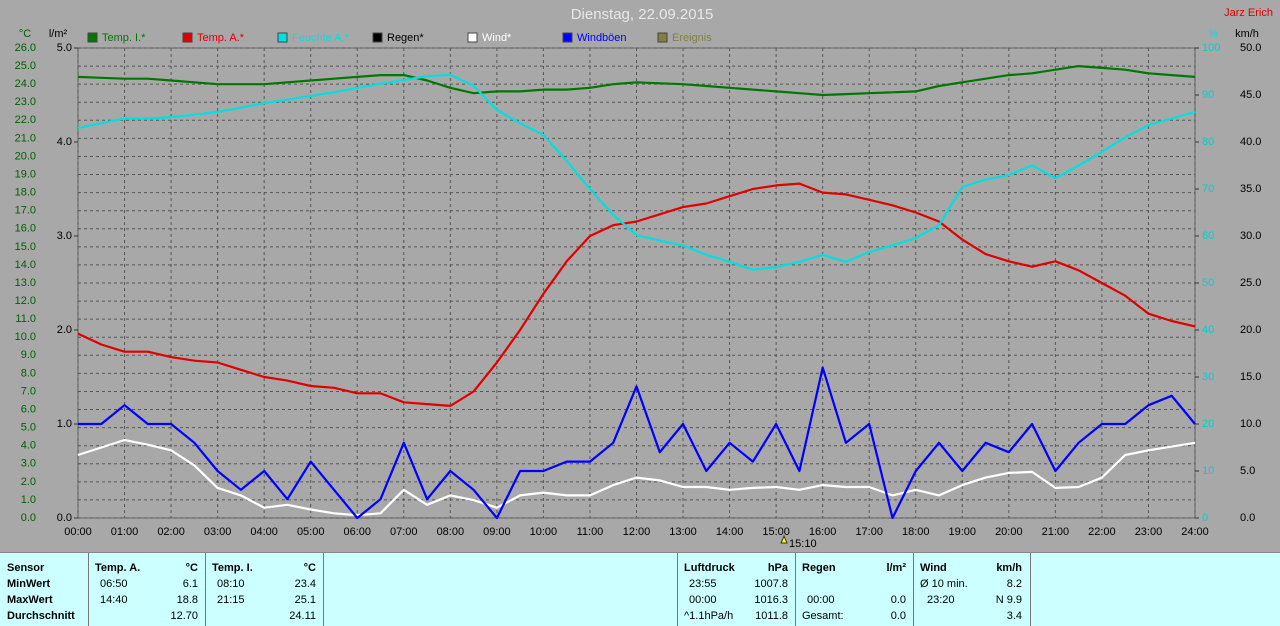 The height and width of the screenshot is (626, 1280). What do you see at coordinates (187, 600) in the screenshot?
I see `stat-text: 18.8` at bounding box center [187, 600].